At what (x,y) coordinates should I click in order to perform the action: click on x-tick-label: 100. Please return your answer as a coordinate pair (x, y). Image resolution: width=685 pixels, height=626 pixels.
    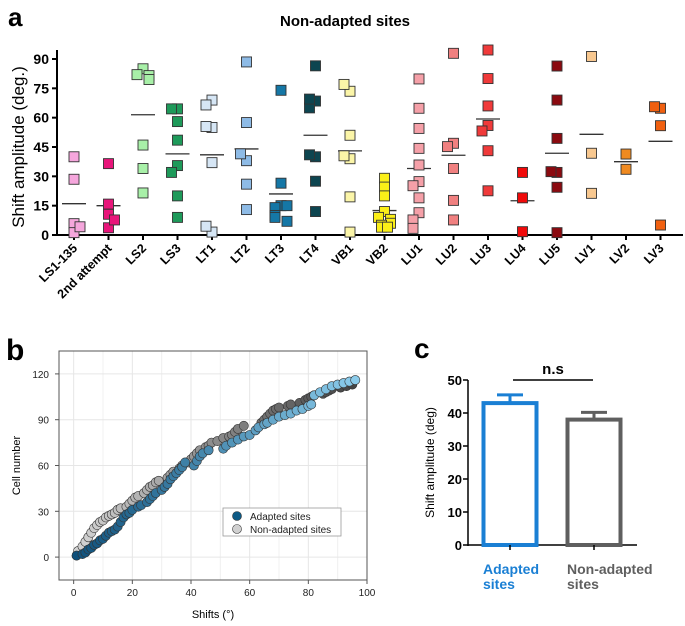
    Looking at the image, I should click on (367, 593).